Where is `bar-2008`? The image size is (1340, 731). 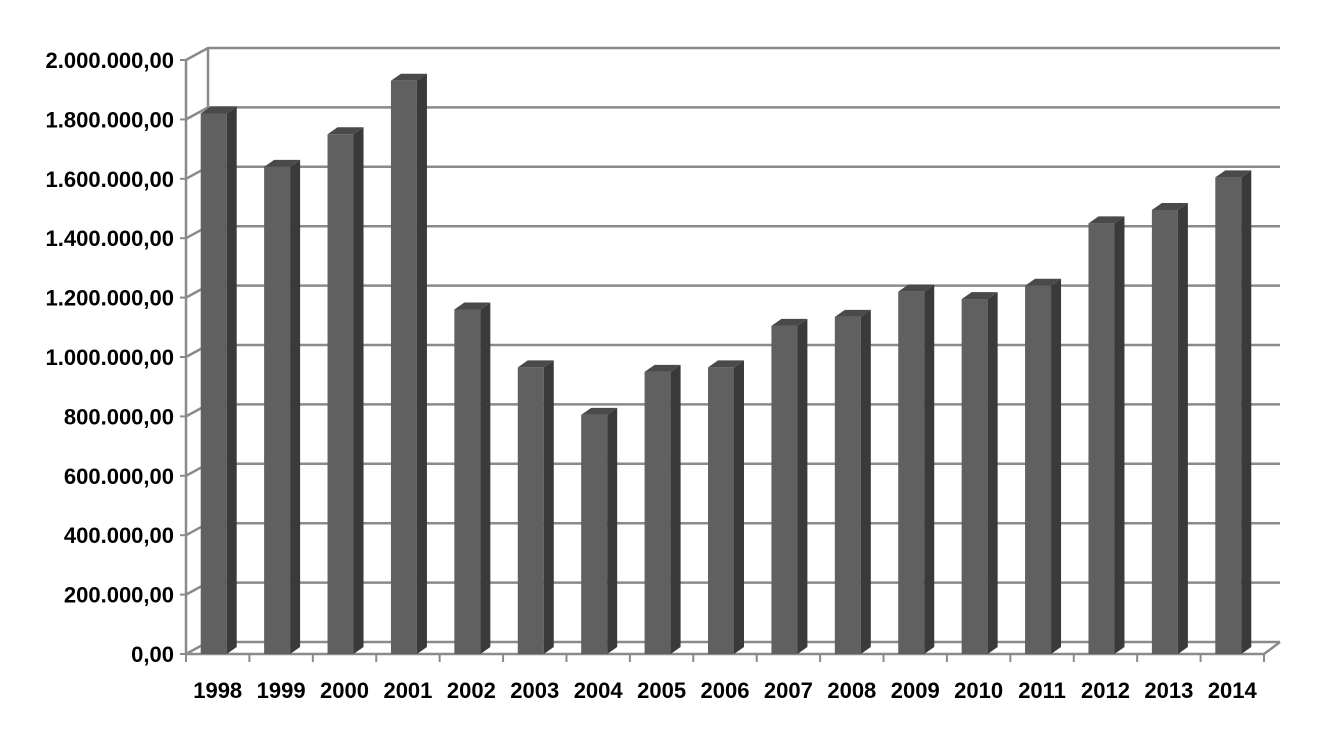 bar-2008 is located at coordinates (852, 481).